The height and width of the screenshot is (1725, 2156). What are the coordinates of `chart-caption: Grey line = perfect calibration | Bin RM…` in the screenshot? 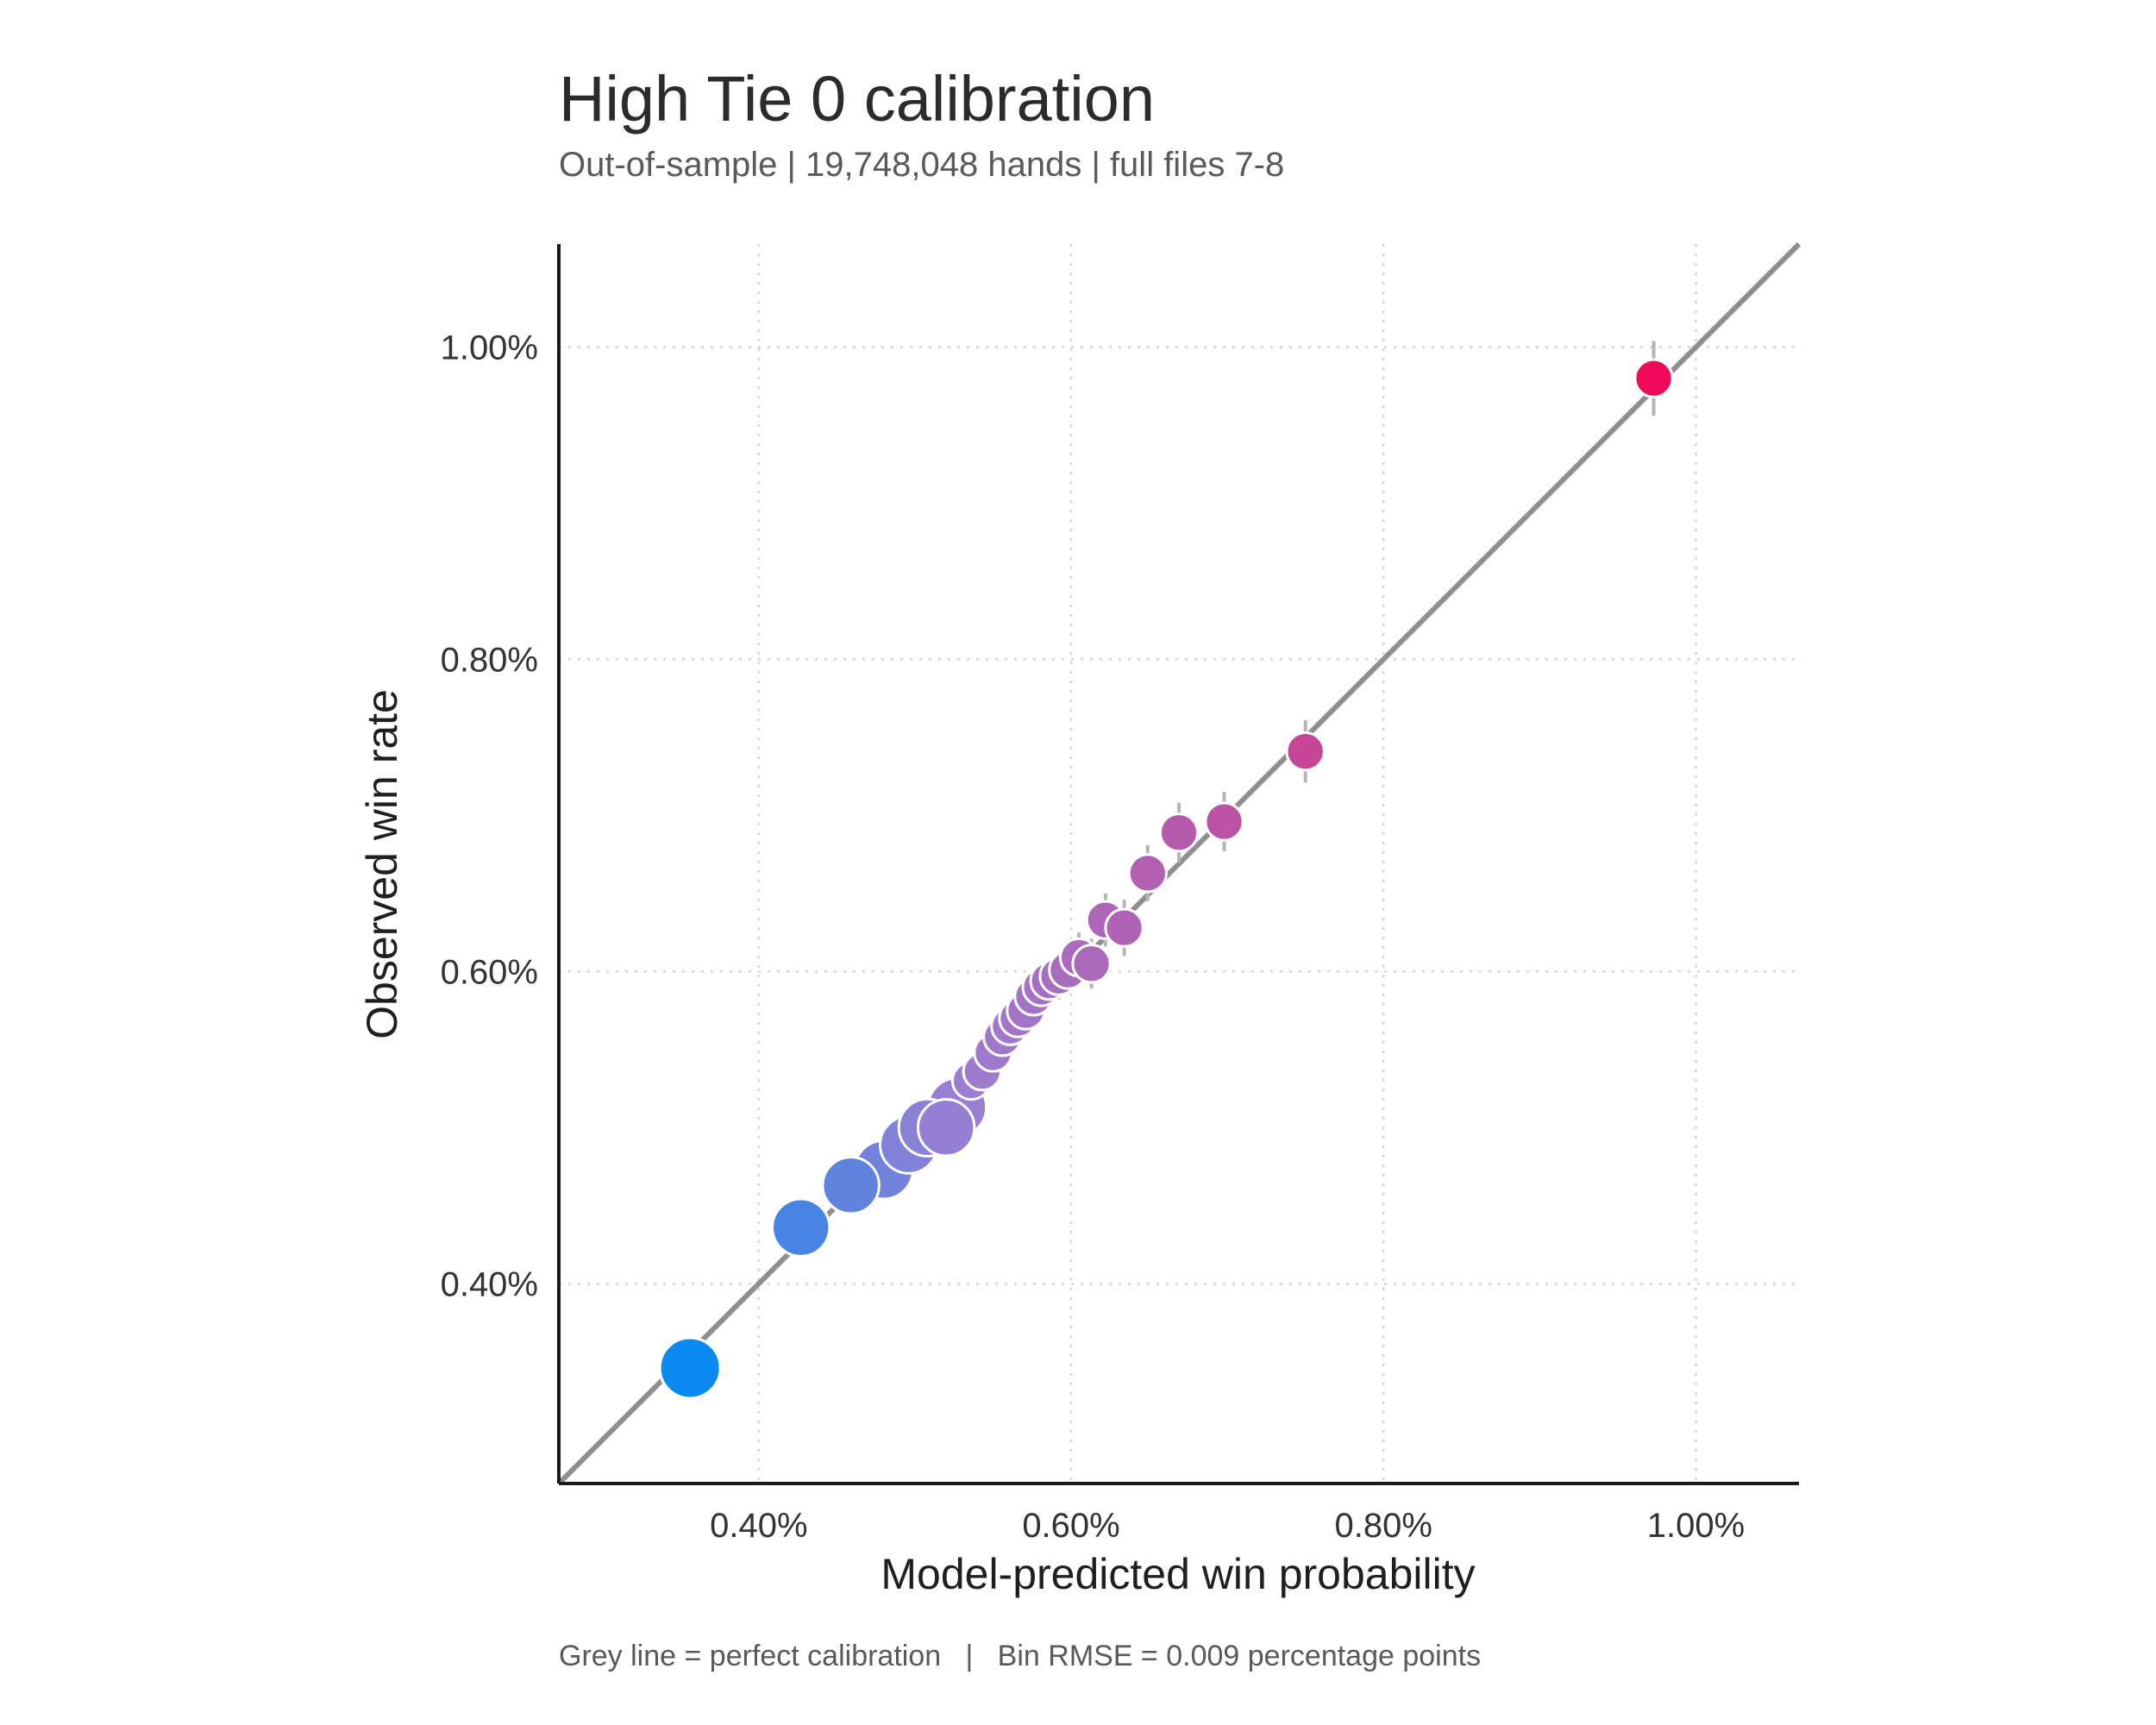 It's located at (1020, 1656).